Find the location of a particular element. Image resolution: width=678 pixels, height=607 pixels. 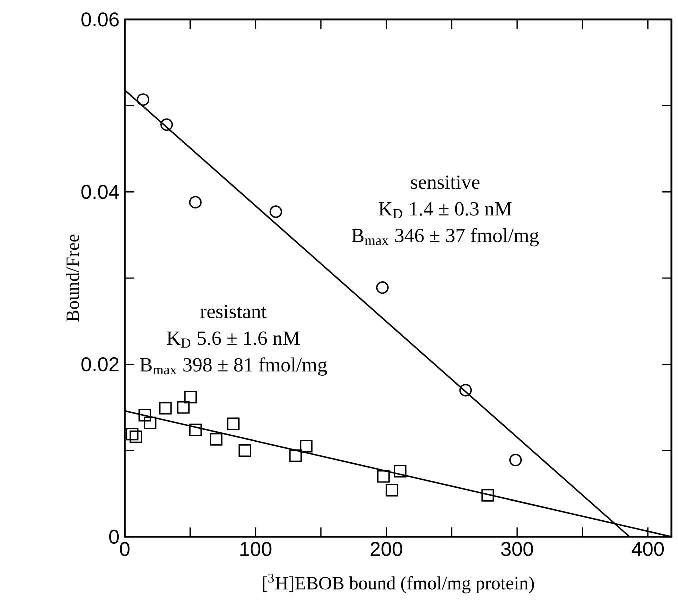

y-tick-label: 0.02 is located at coordinates (100, 364).